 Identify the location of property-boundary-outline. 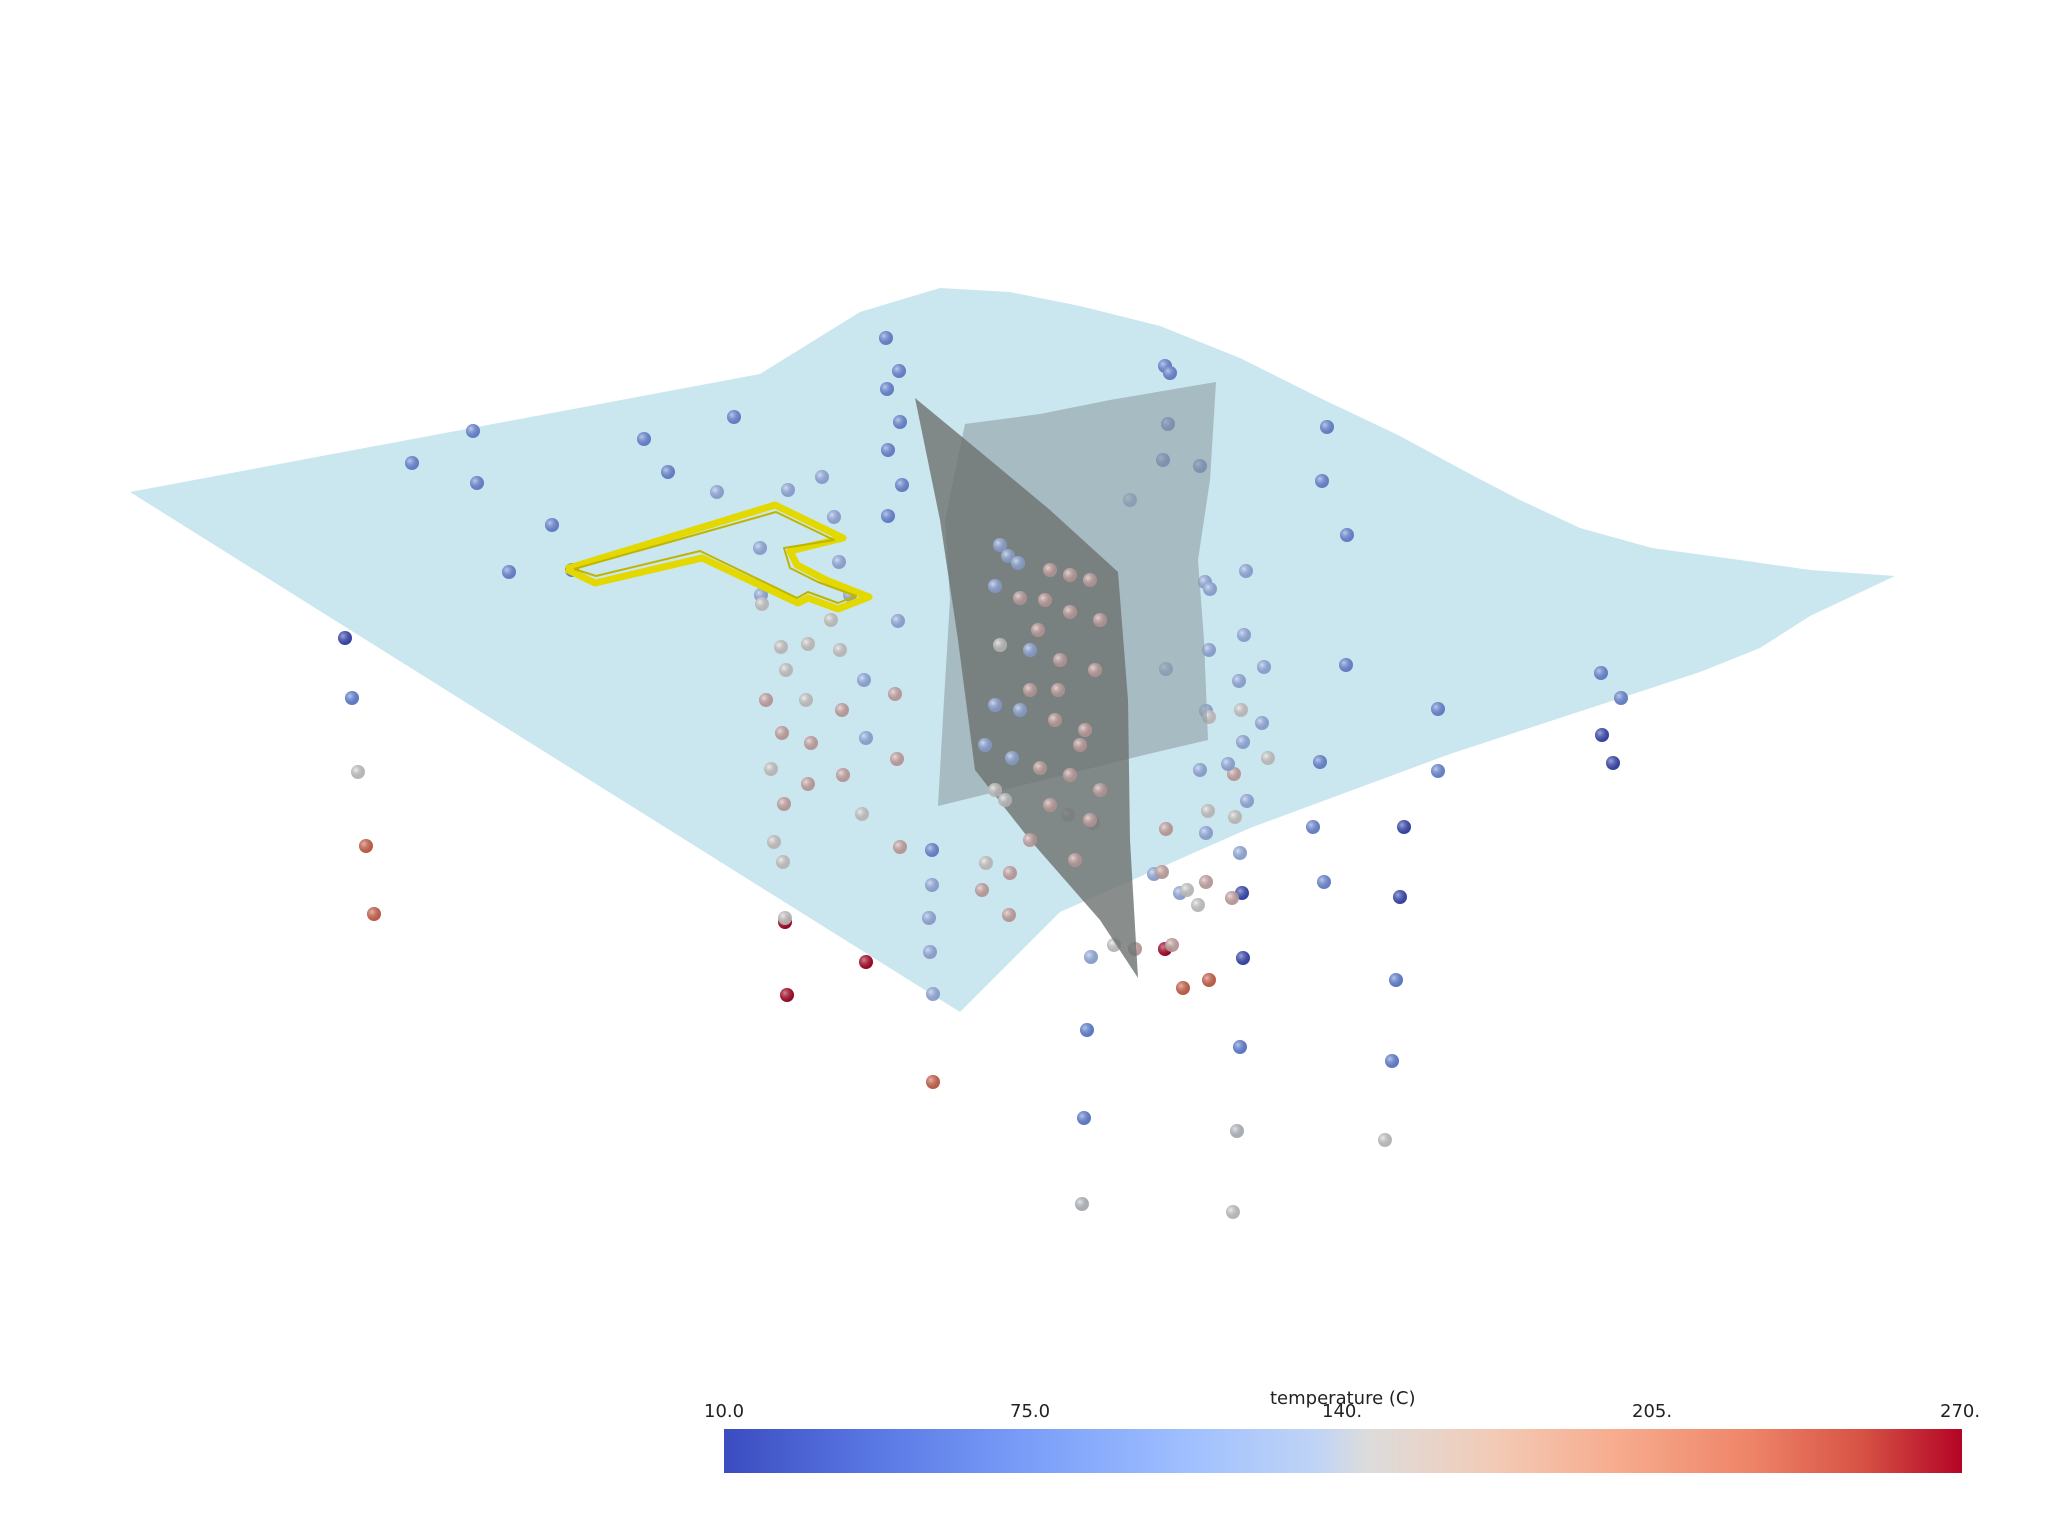
(718, 557).